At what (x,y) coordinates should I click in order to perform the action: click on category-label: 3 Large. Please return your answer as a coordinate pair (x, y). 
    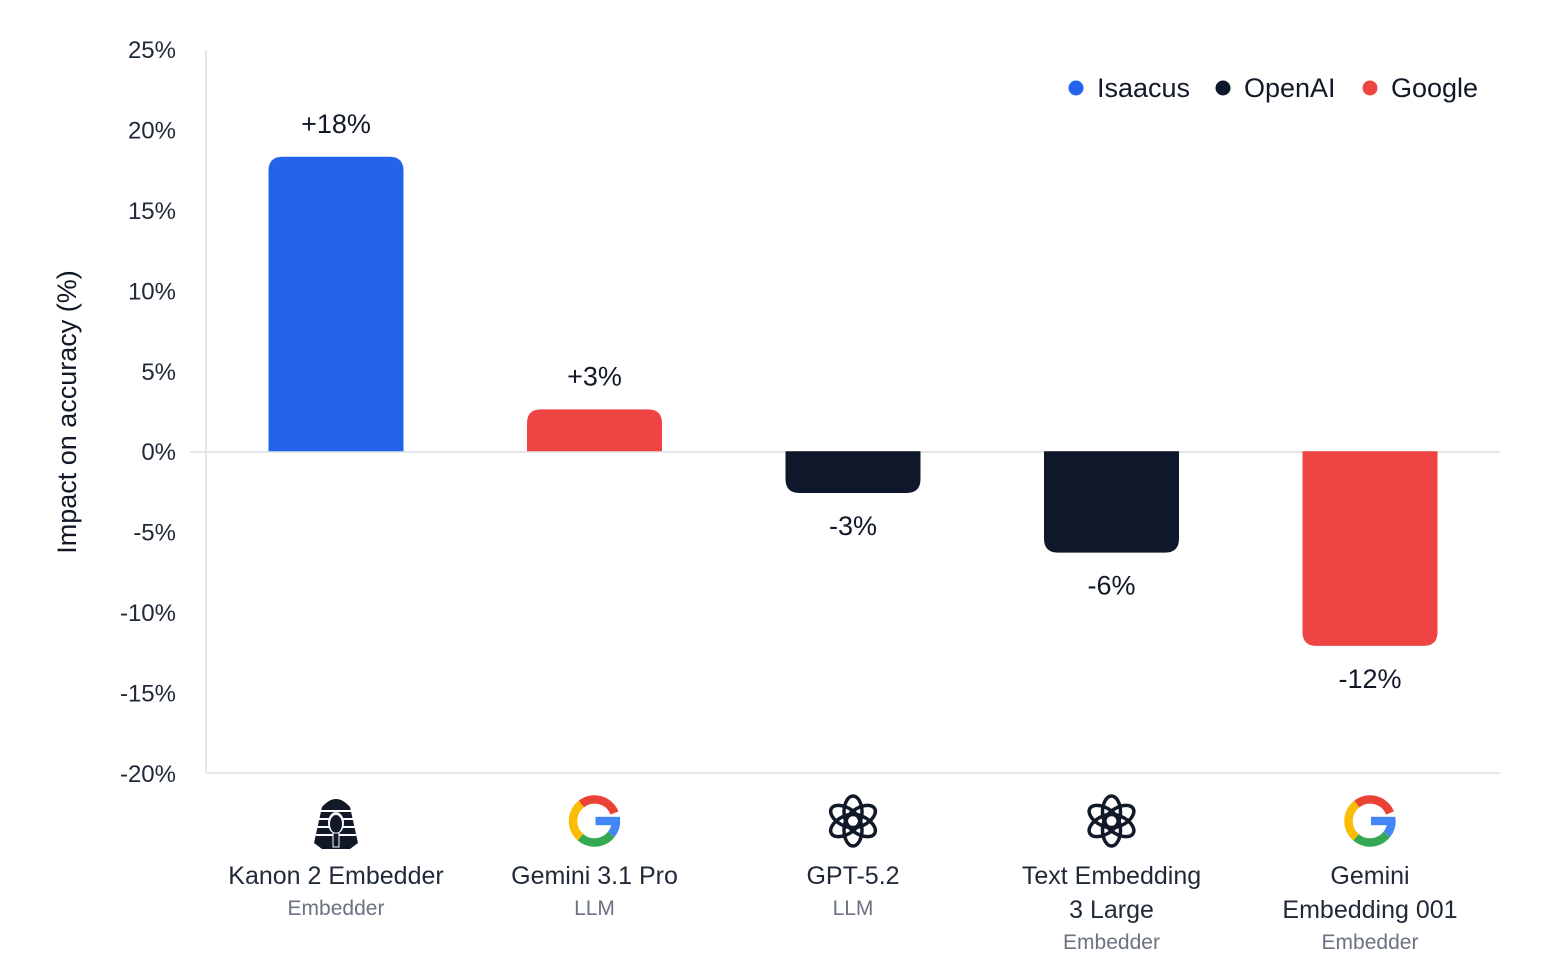
    Looking at the image, I should click on (1111, 910).